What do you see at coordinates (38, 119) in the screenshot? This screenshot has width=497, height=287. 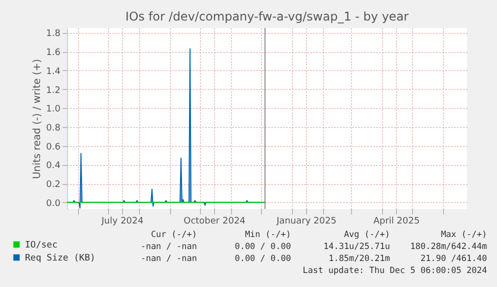 I see `y-axis-title: Units read (-) / write (+)` at bounding box center [38, 119].